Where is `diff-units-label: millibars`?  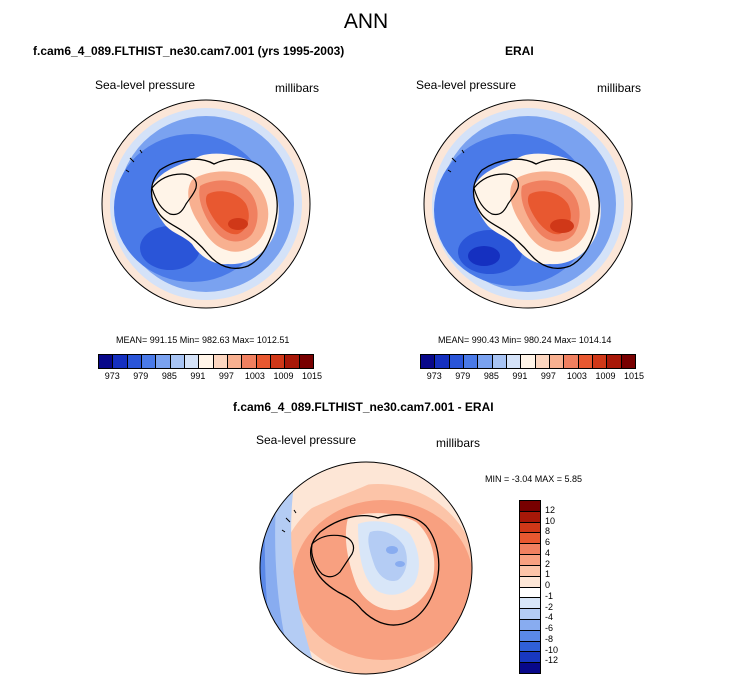 diff-units-label: millibars is located at coordinates (458, 443).